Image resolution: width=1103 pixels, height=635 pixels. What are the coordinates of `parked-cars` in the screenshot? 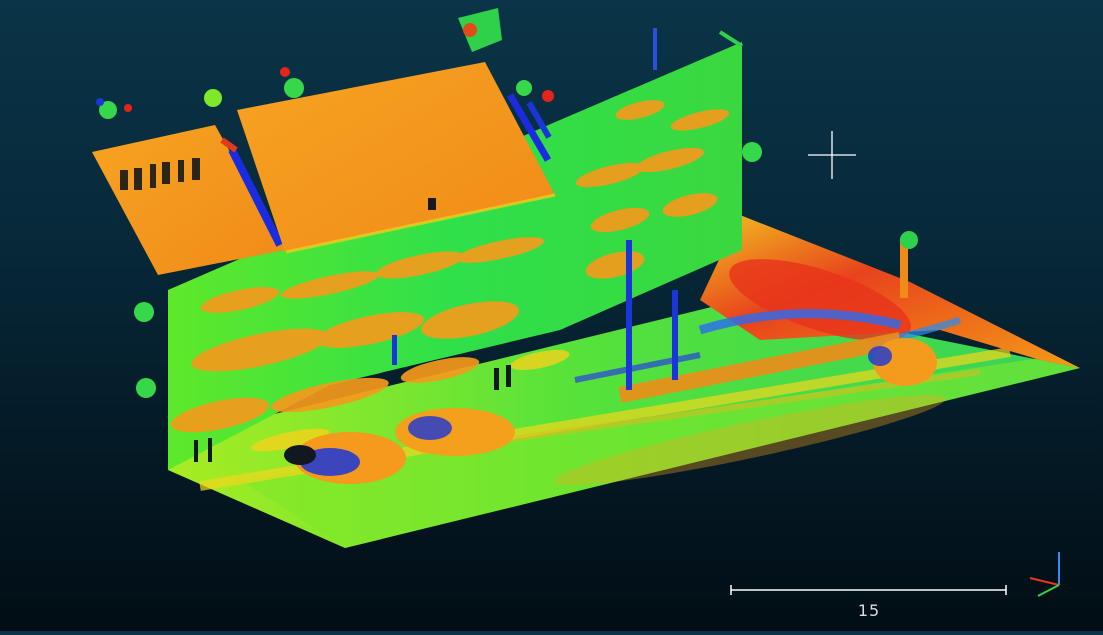 It's located at (610, 411).